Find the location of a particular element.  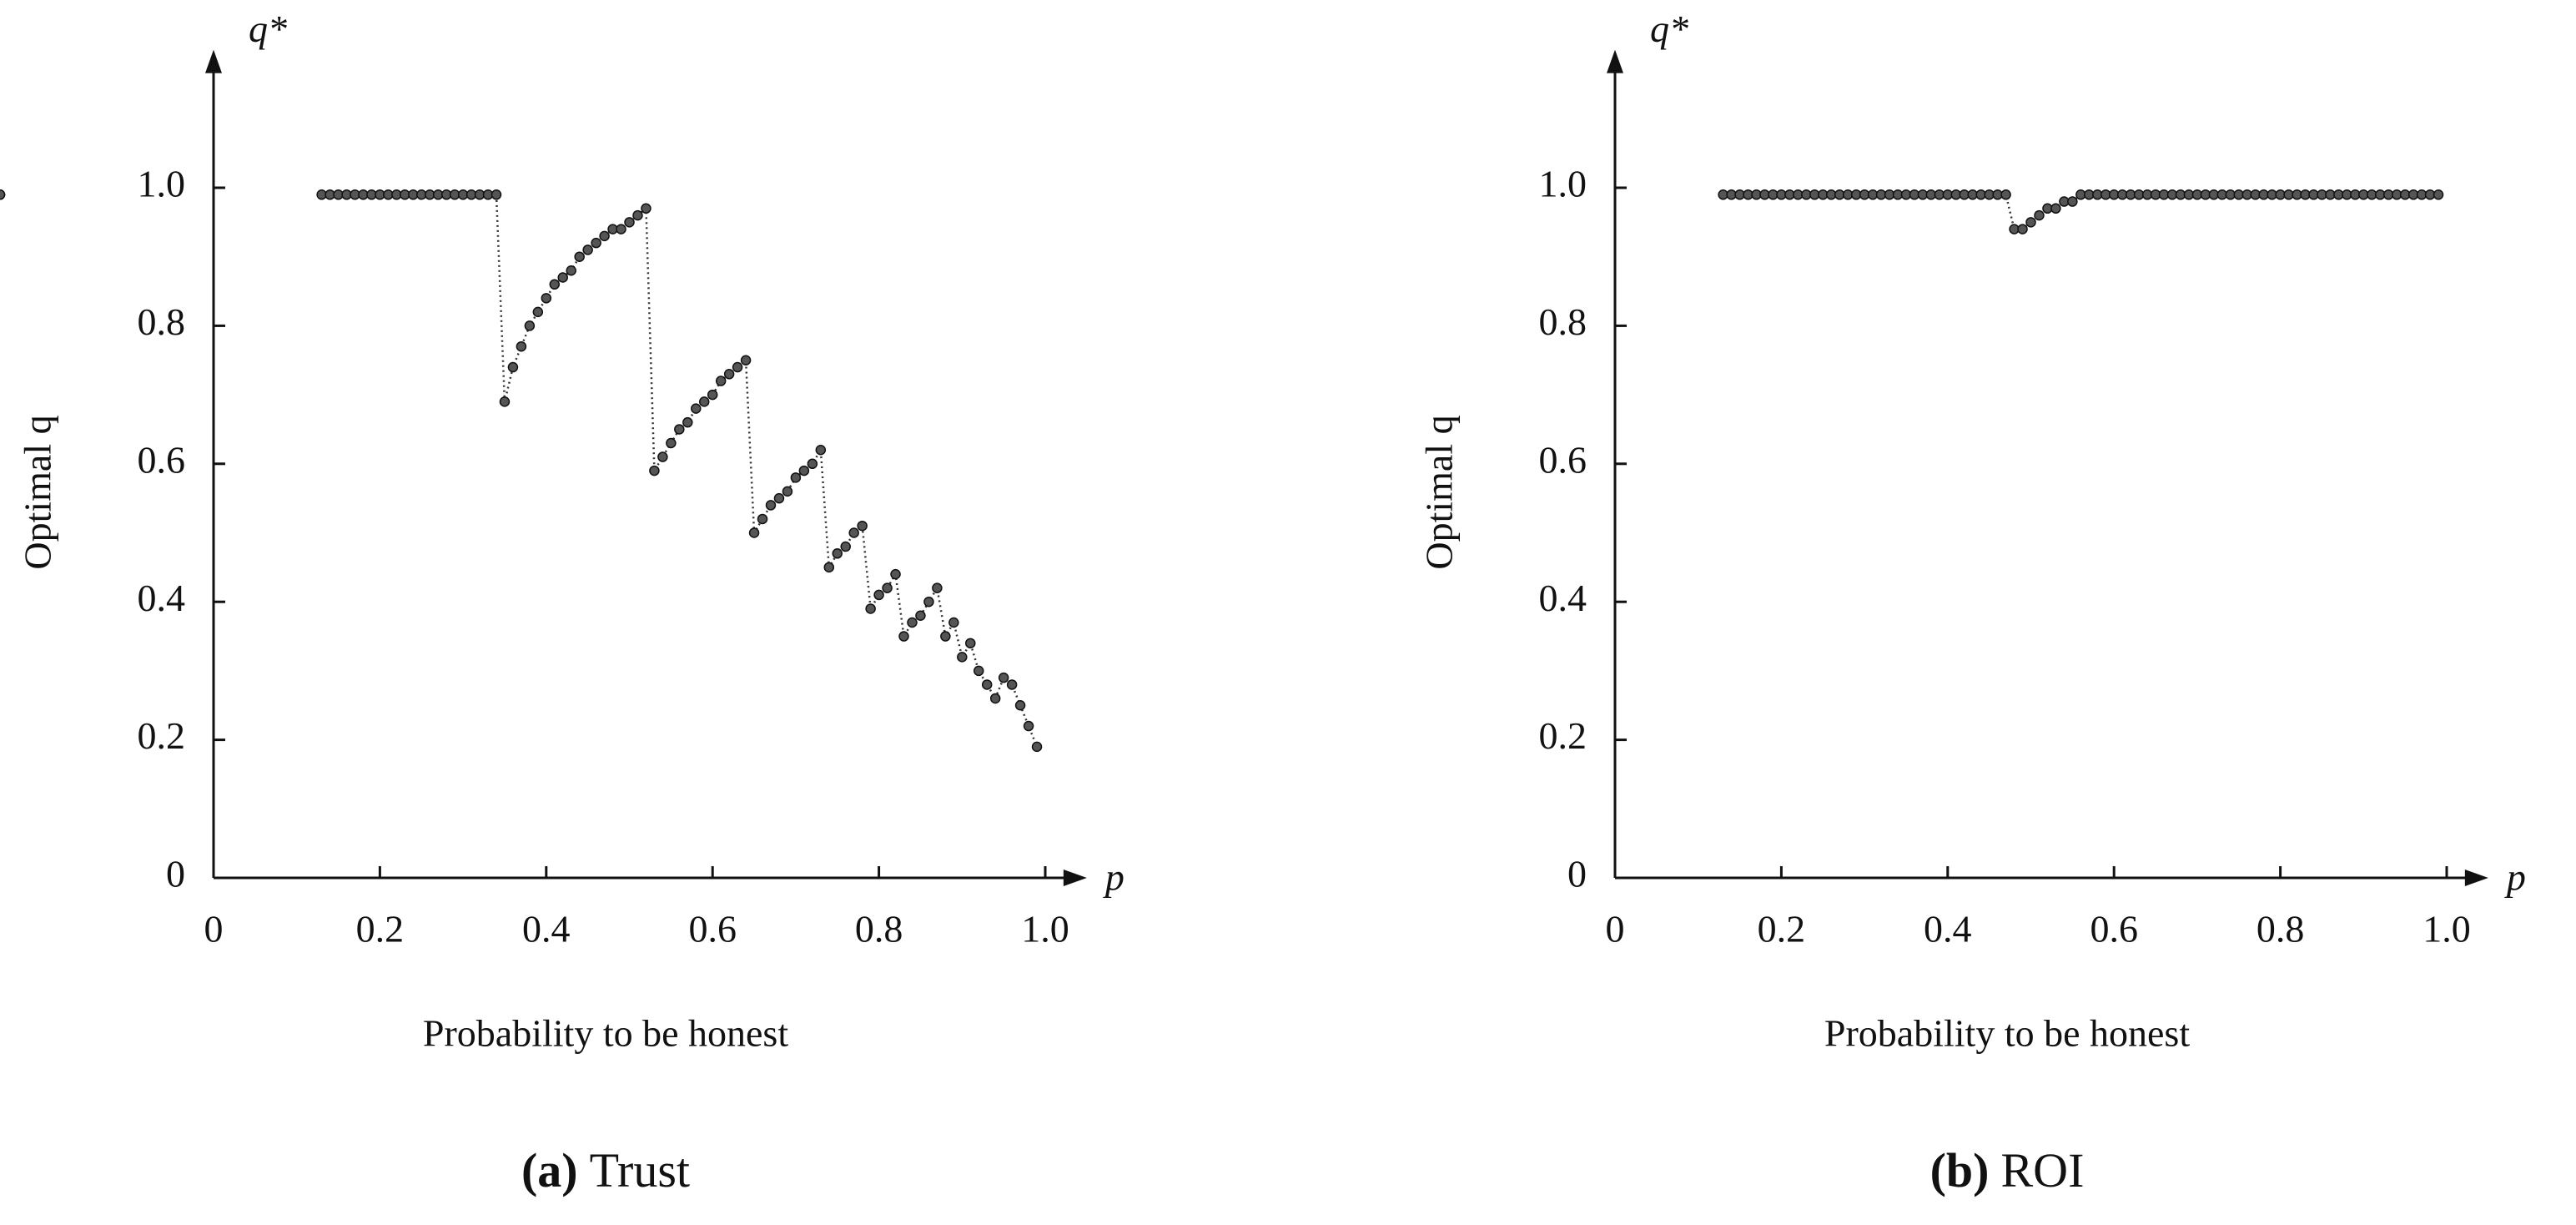

caption: (a) Trust is located at coordinates (605, 1170).